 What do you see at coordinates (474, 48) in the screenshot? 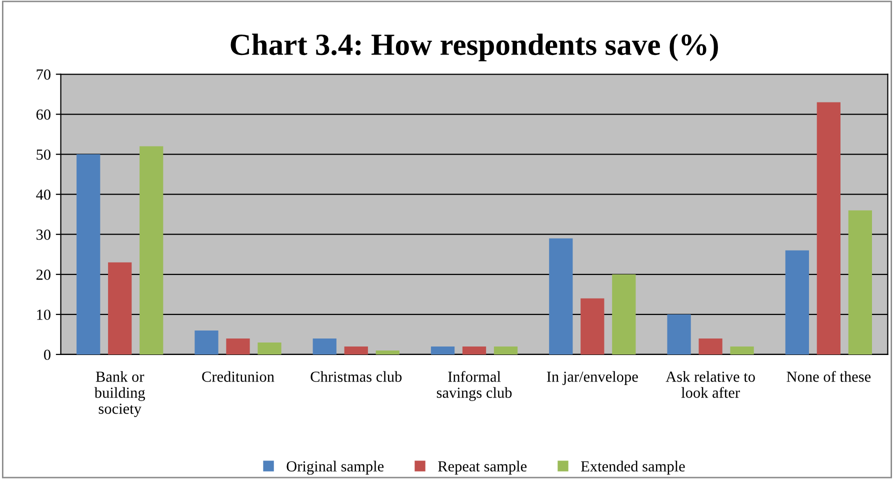
I see `chart-title: Chart 3.4: How respondents save (%)` at bounding box center [474, 48].